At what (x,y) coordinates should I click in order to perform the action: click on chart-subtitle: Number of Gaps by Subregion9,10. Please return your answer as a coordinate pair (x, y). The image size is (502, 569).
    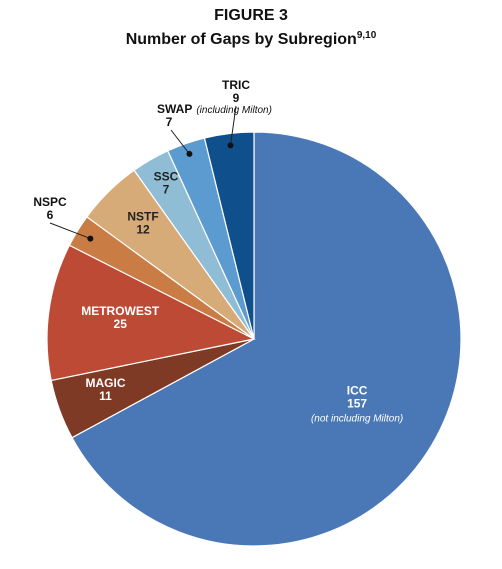
    Looking at the image, I should click on (251, 38).